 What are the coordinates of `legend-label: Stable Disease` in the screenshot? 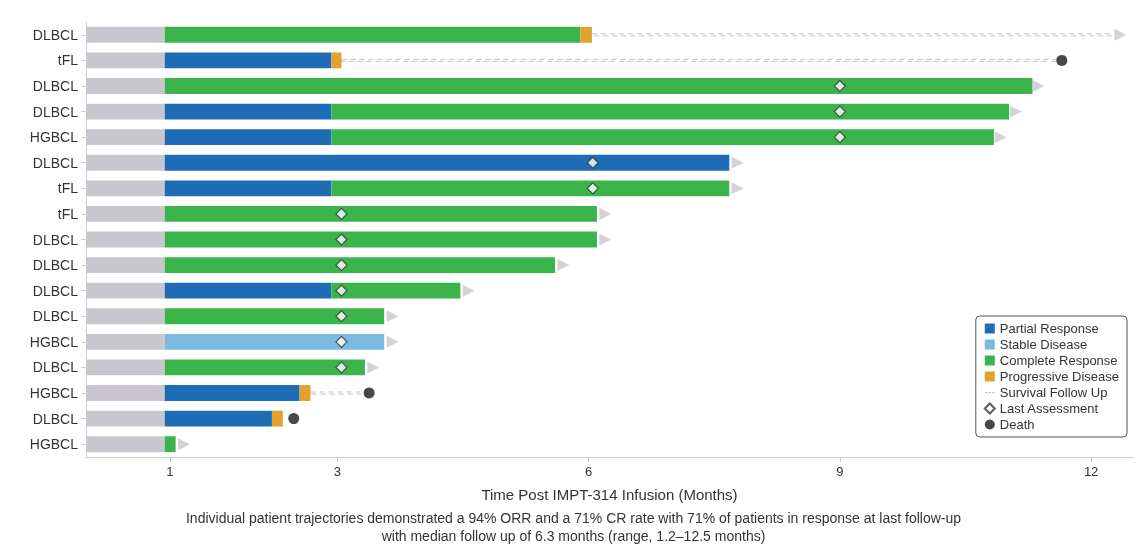 It's located at (1043, 344).